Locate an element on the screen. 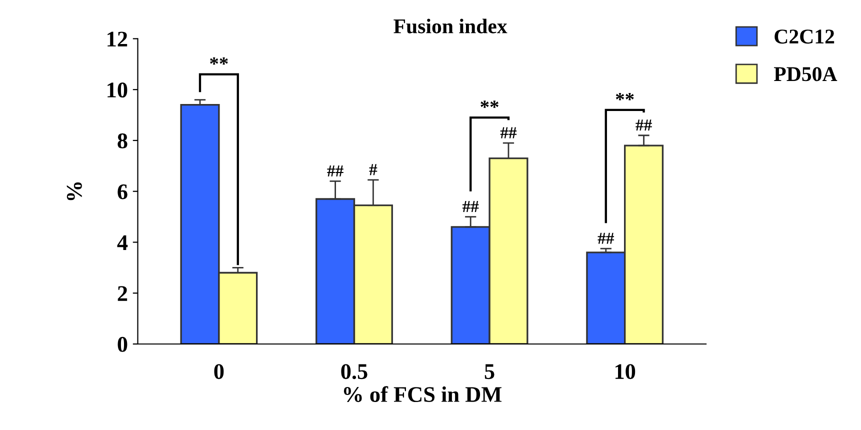  y-tick-label: 10 is located at coordinates (118, 90).